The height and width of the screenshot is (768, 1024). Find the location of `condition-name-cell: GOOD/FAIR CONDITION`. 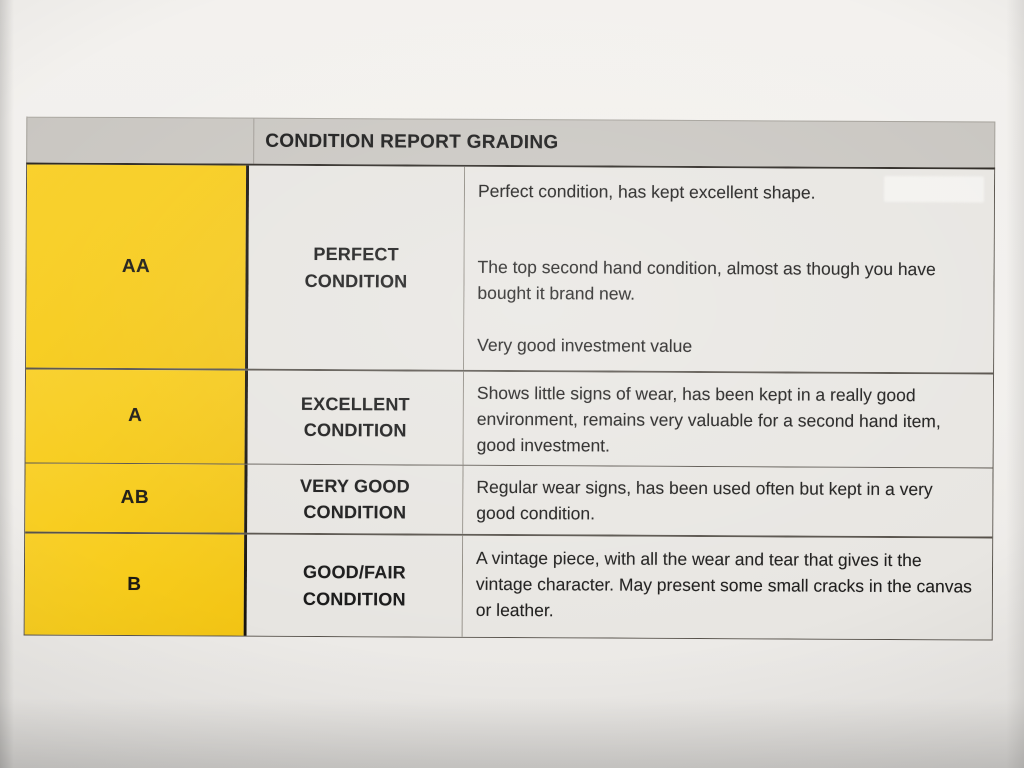

condition-name-cell: GOOD/FAIR CONDITION is located at coordinates (355, 585).